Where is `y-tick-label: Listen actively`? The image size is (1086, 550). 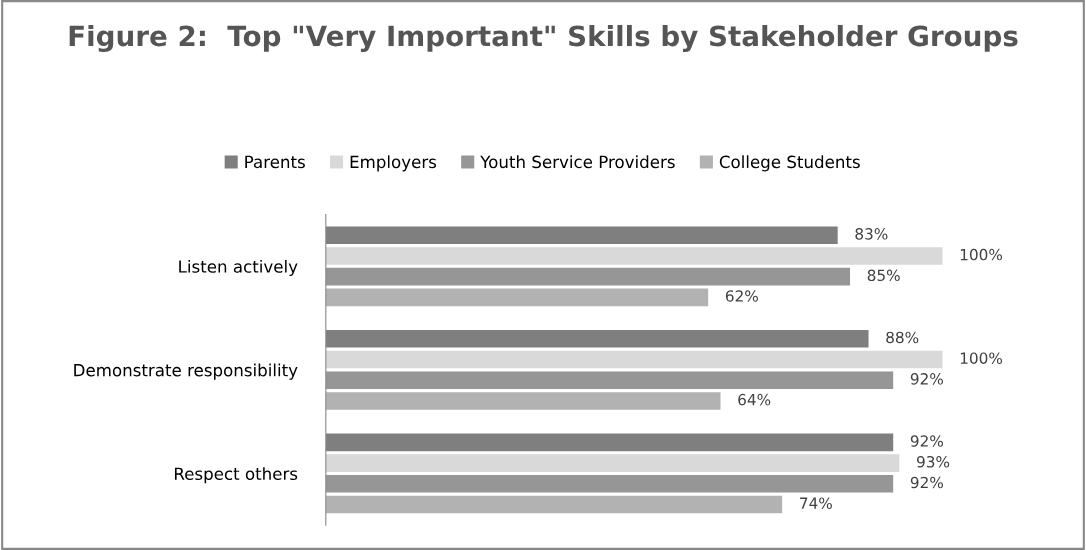
y-tick-label: Listen actively is located at coordinates (238, 268).